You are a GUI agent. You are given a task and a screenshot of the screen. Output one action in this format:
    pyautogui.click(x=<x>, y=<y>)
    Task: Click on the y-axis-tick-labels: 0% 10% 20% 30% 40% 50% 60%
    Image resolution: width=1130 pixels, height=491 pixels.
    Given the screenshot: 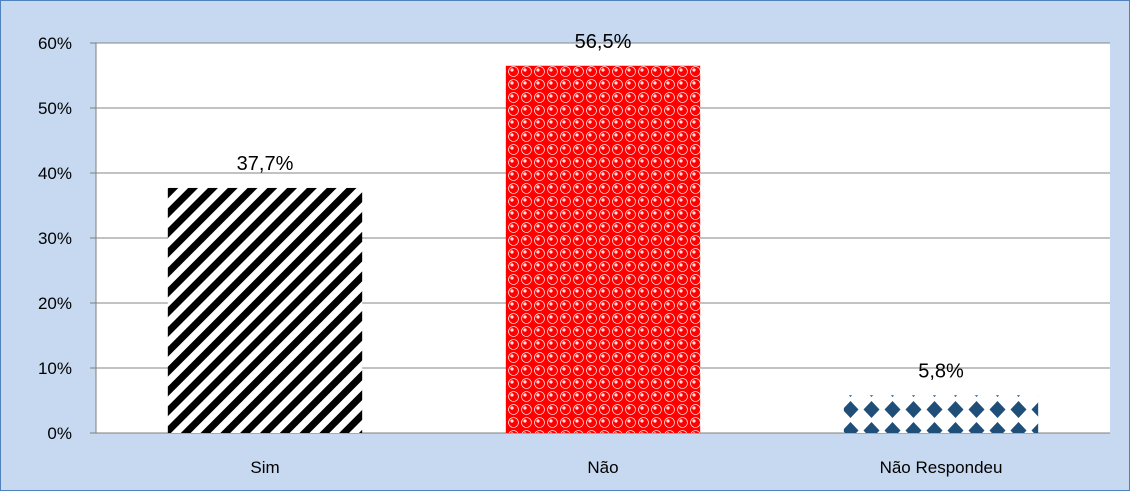 What is the action you would take?
    pyautogui.click(x=55, y=238)
    